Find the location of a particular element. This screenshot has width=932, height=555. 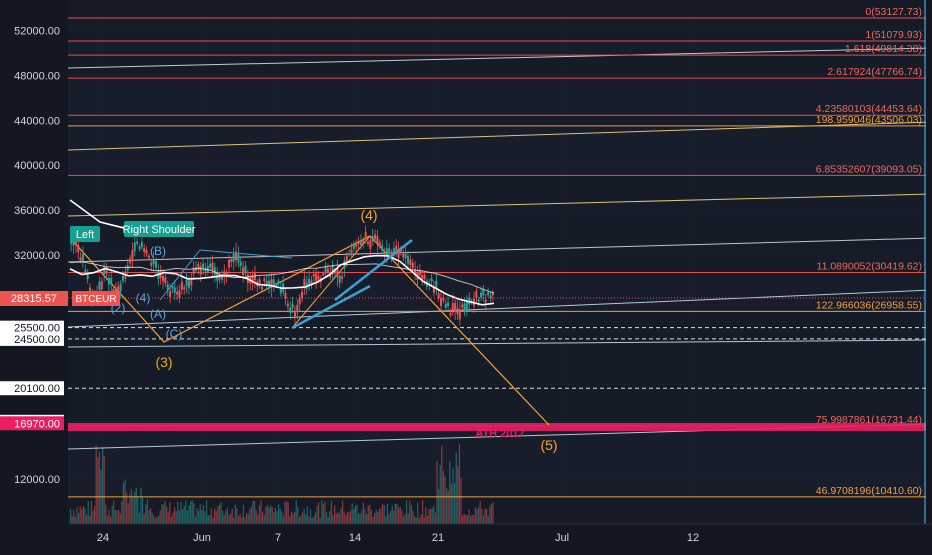

trend-line-rising is located at coordinates (373, 270).